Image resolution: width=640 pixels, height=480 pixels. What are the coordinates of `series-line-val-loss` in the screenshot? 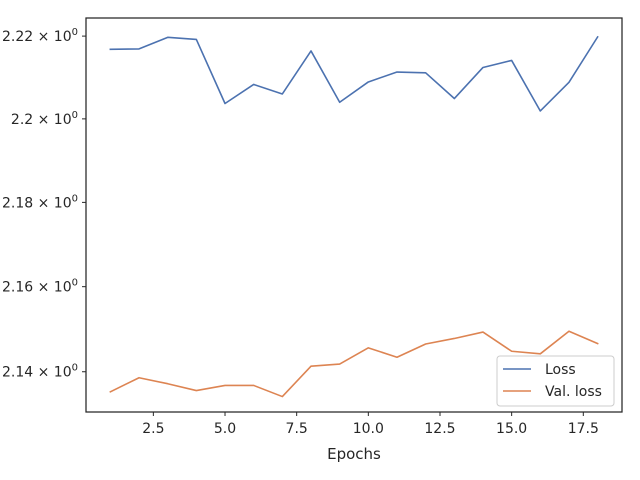 It's located at (354, 364).